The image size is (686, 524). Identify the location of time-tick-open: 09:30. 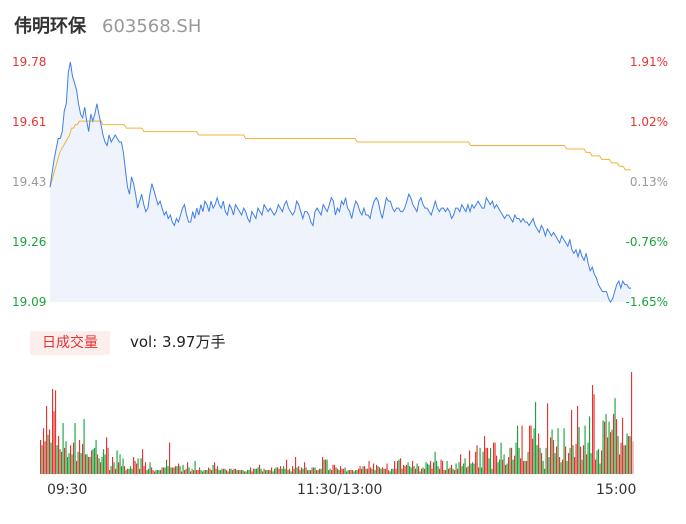
(67, 490).